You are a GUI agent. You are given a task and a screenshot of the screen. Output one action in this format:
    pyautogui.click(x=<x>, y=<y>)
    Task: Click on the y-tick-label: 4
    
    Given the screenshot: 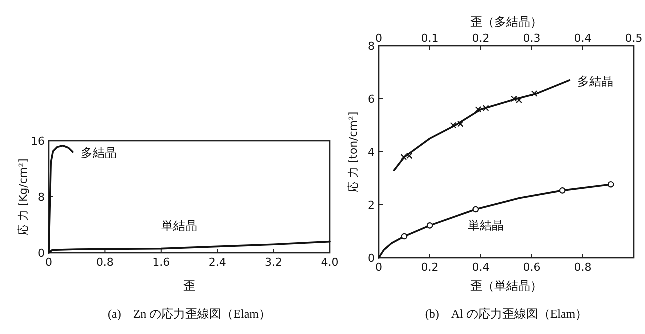 What is the action you would take?
    pyautogui.click(x=371, y=152)
    